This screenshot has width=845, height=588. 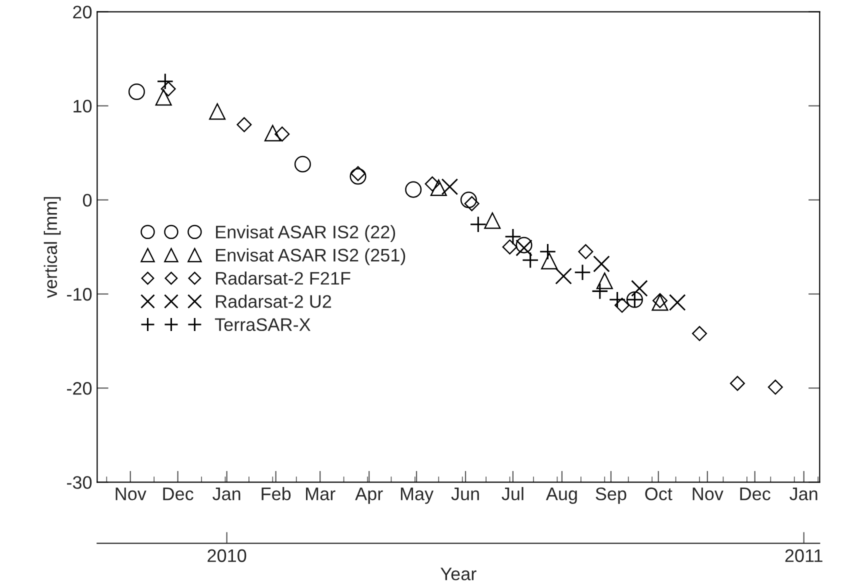 I want to click on legend-label: TerraSAR-X, so click(x=262, y=325).